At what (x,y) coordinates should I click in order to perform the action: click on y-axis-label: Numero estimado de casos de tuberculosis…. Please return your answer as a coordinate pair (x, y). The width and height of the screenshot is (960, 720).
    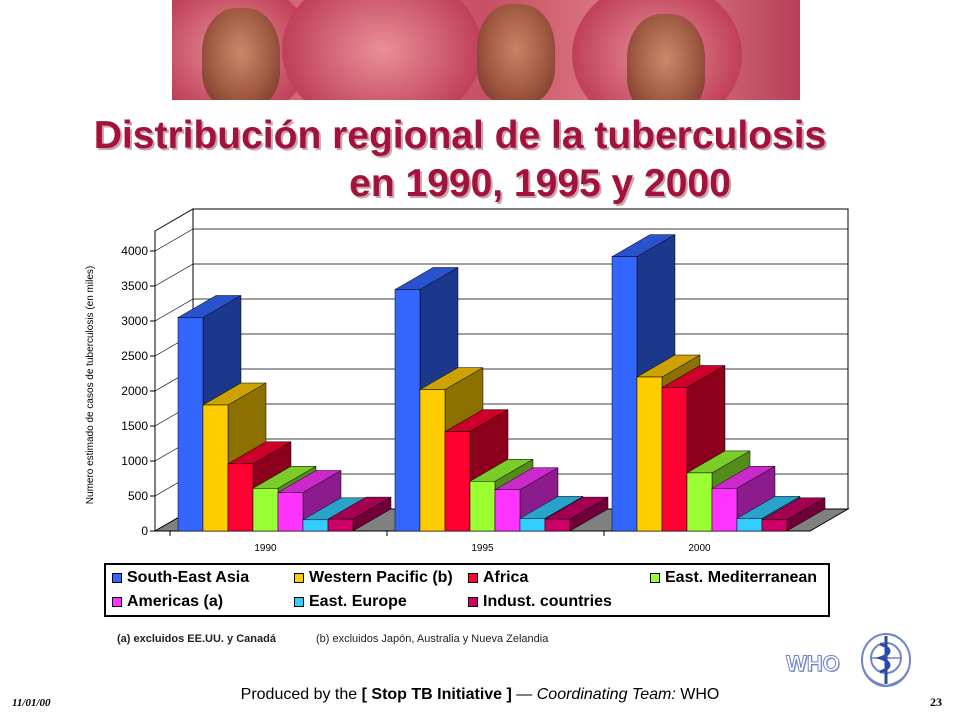
    Looking at the image, I should click on (90, 385).